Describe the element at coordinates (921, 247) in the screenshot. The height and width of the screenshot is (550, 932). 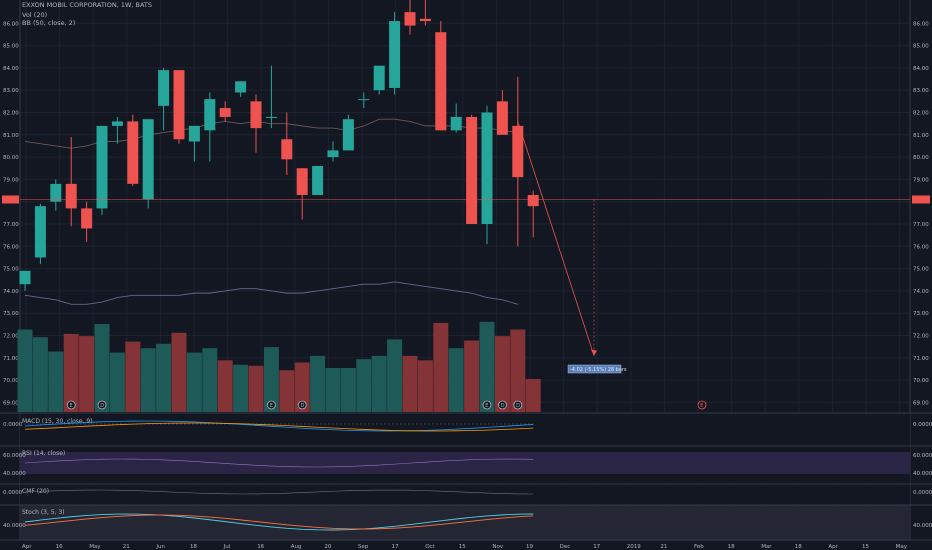
I see `price-axis-tick-right: 76.00` at that location.